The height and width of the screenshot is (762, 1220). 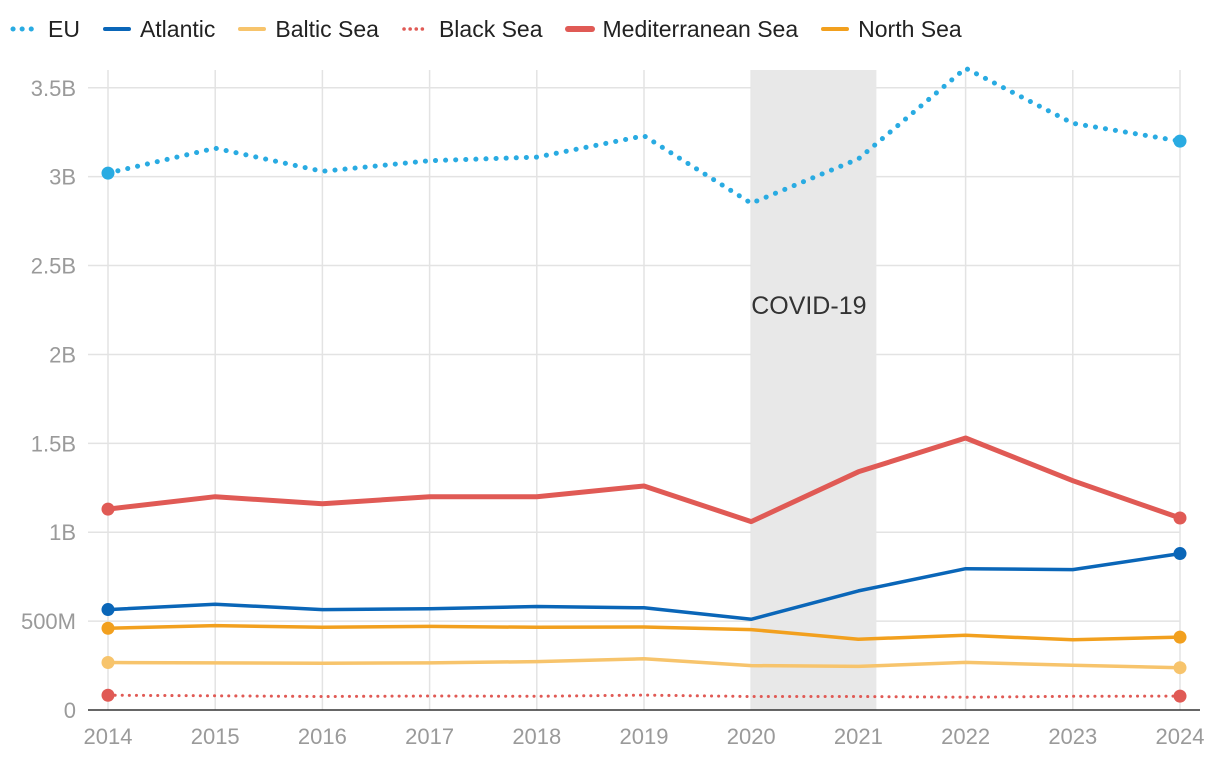 What do you see at coordinates (116, 29) in the screenshot?
I see `legend-swatch-atlantic` at bounding box center [116, 29].